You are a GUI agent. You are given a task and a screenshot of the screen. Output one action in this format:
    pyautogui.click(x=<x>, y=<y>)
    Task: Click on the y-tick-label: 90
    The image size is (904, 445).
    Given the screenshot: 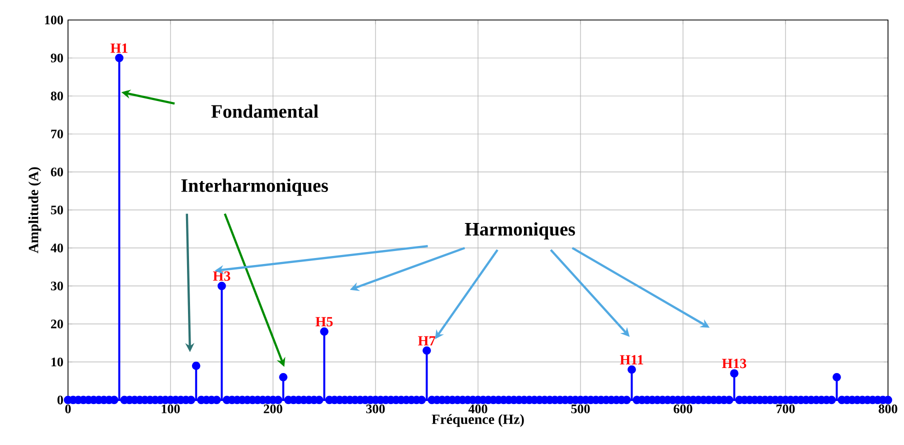 What is the action you would take?
    pyautogui.click(x=56, y=58)
    